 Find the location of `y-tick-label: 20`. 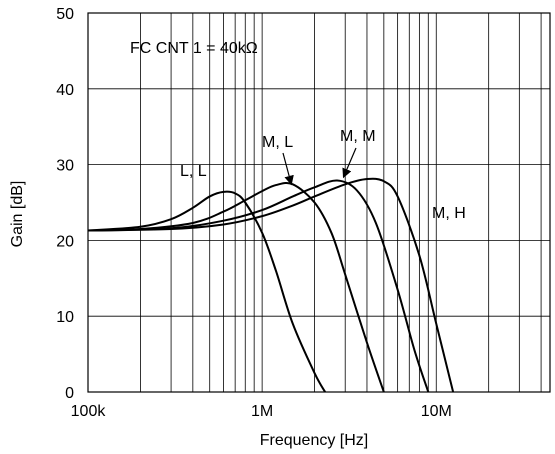

y-tick-label: 20 is located at coordinates (65, 241).